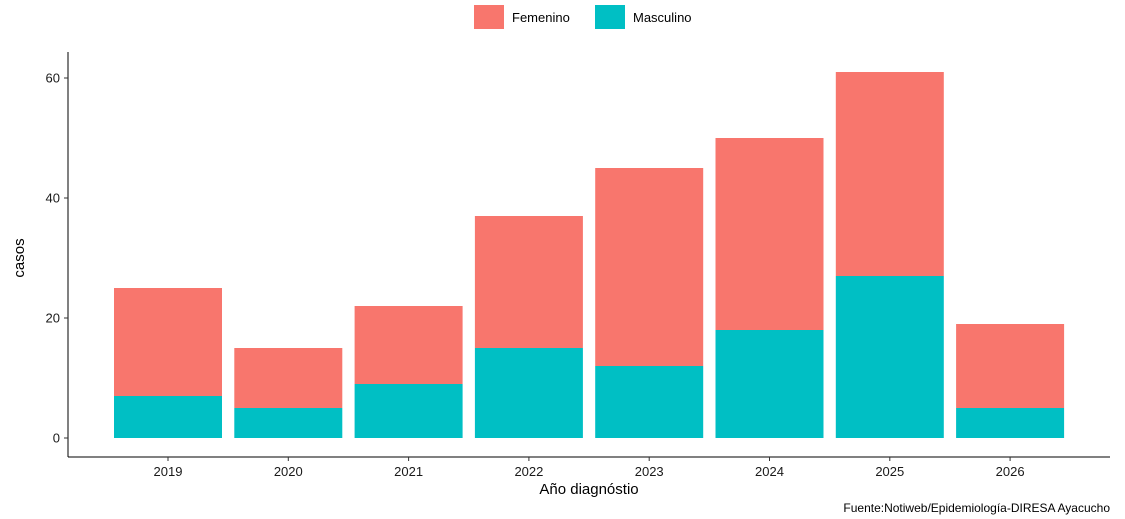 This screenshot has width=1125, height=519. What do you see at coordinates (769, 471) in the screenshot?
I see `x-tick-label-2024: 2024` at bounding box center [769, 471].